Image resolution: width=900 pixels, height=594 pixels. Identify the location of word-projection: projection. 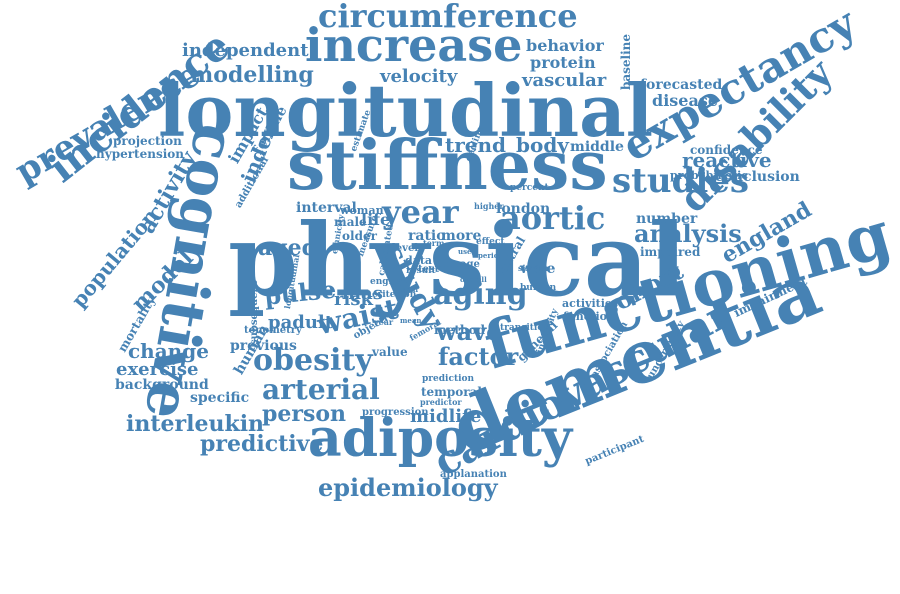
(147, 141).